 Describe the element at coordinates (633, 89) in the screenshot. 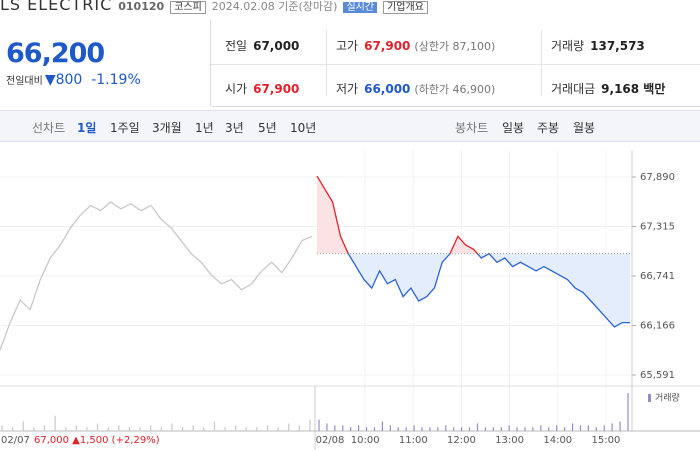

I see `stat-value: 9,168 백만` at that location.